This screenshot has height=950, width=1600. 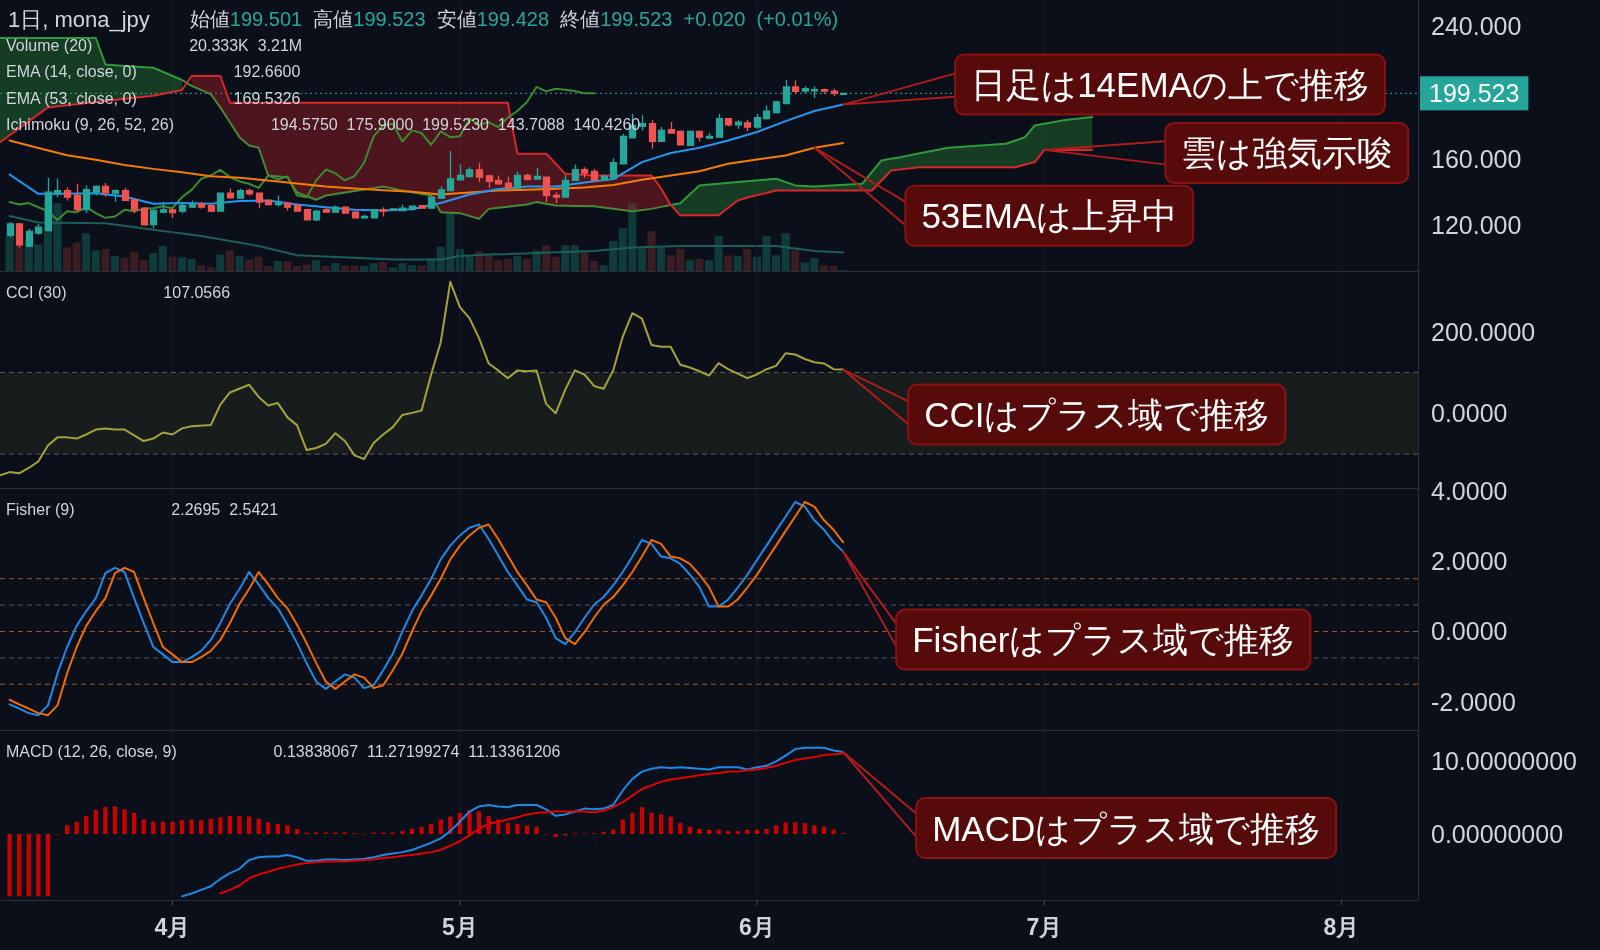 What do you see at coordinates (1044, 927) in the screenshot?
I see `x-tick-label: 7月` at bounding box center [1044, 927].